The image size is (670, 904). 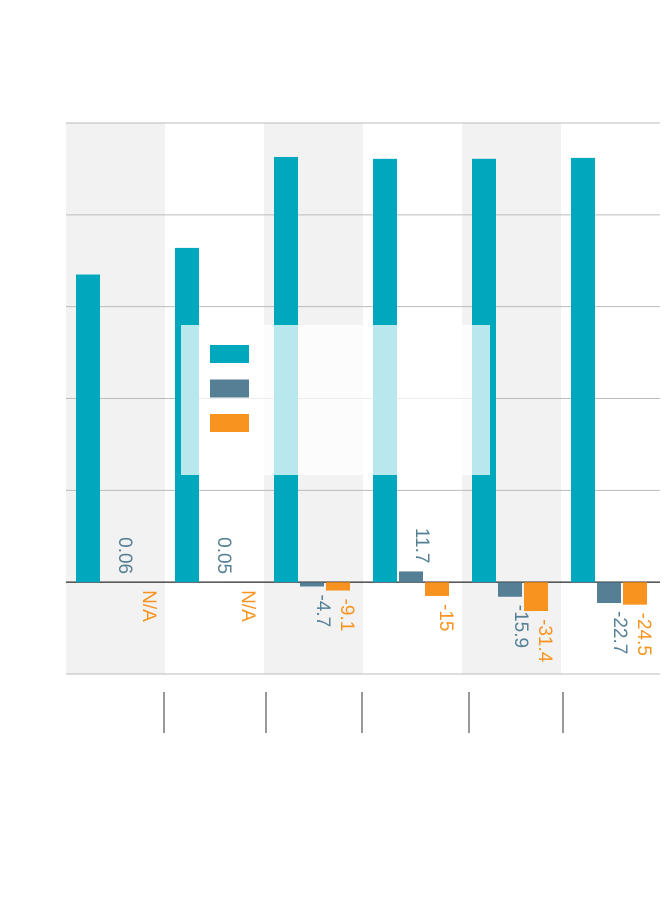 What do you see at coordinates (124, 555) in the screenshot?
I see `value-label: 0.06` at bounding box center [124, 555].